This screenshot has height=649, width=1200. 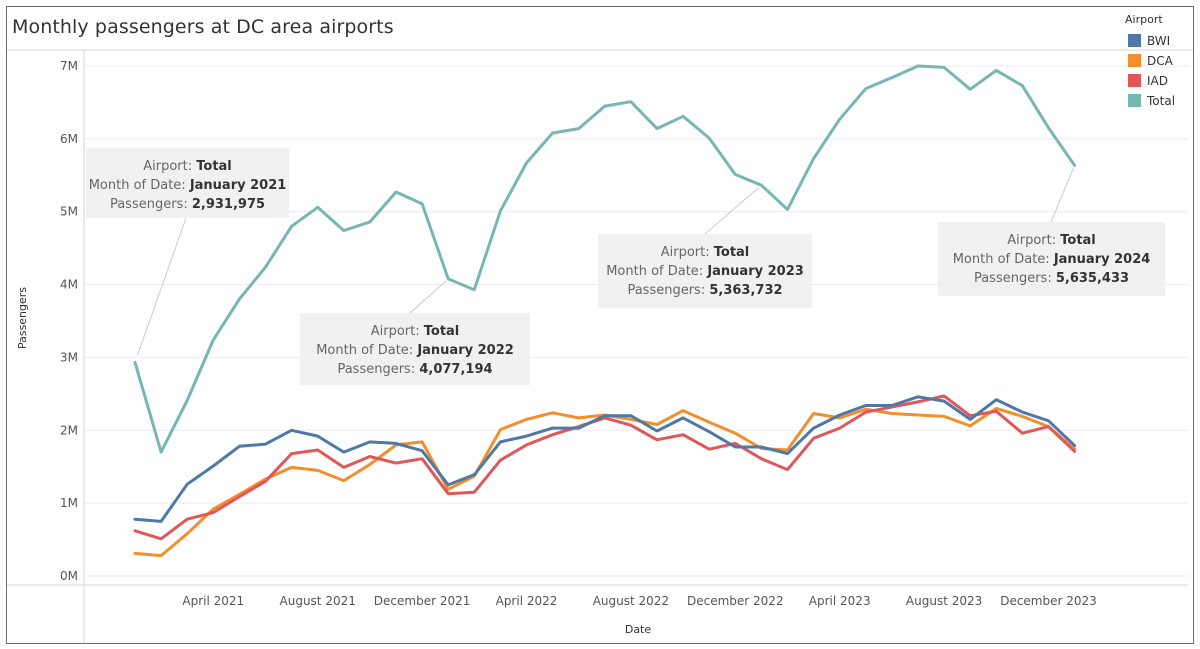 What do you see at coordinates (754, 271) in the screenshot?
I see `annotation-value: January 2023` at bounding box center [754, 271].